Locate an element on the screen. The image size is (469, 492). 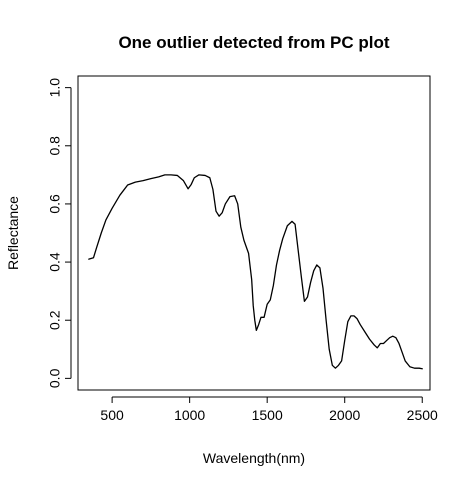
x-tick-label: 2500 is located at coordinates (422, 415).